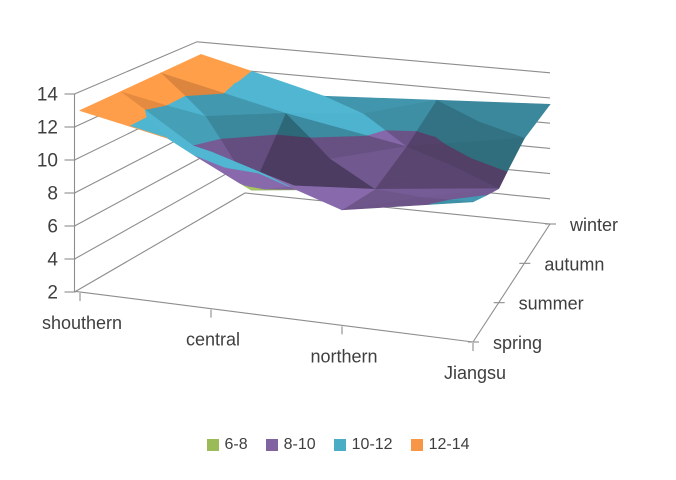 The width and height of the screenshot is (676, 480). What do you see at coordinates (343, 356) in the screenshot?
I see `category-label-northern: northern` at bounding box center [343, 356].